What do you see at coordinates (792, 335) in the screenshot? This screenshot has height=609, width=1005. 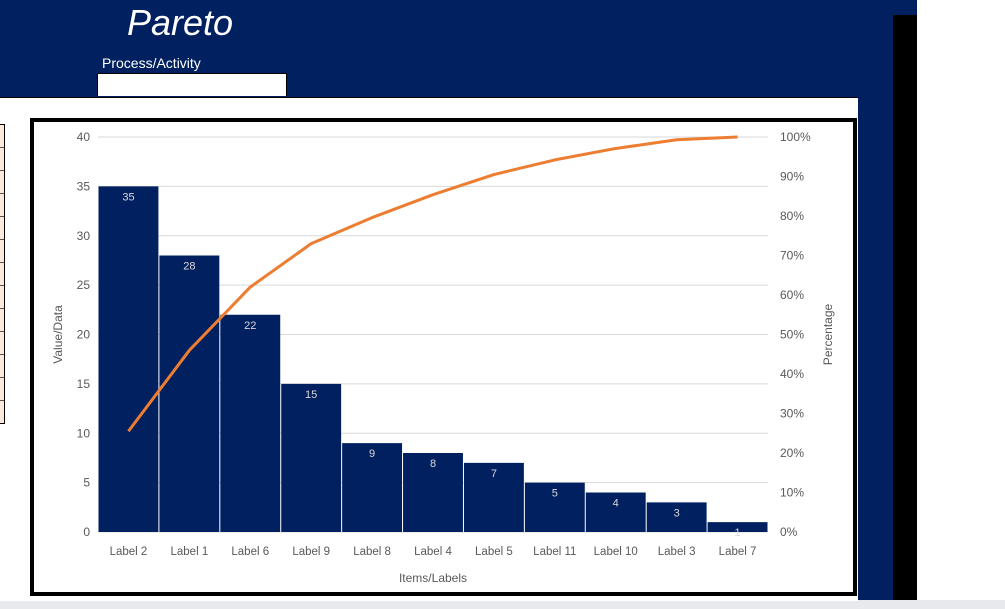 I see `y2-tick-label: 50%` at bounding box center [792, 335].